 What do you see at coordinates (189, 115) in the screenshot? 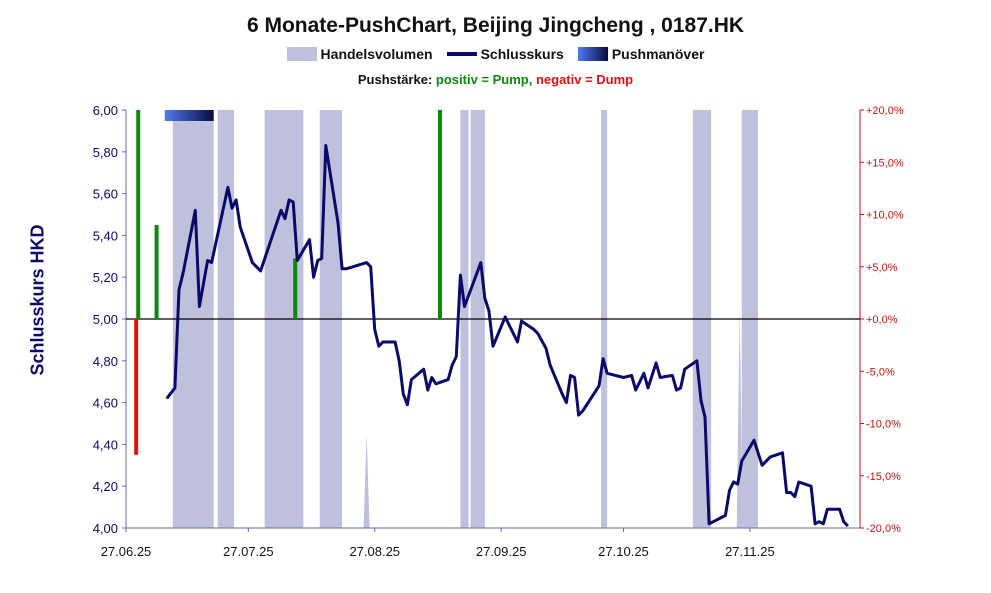
I see `push-manoeuvre-bar` at bounding box center [189, 115].